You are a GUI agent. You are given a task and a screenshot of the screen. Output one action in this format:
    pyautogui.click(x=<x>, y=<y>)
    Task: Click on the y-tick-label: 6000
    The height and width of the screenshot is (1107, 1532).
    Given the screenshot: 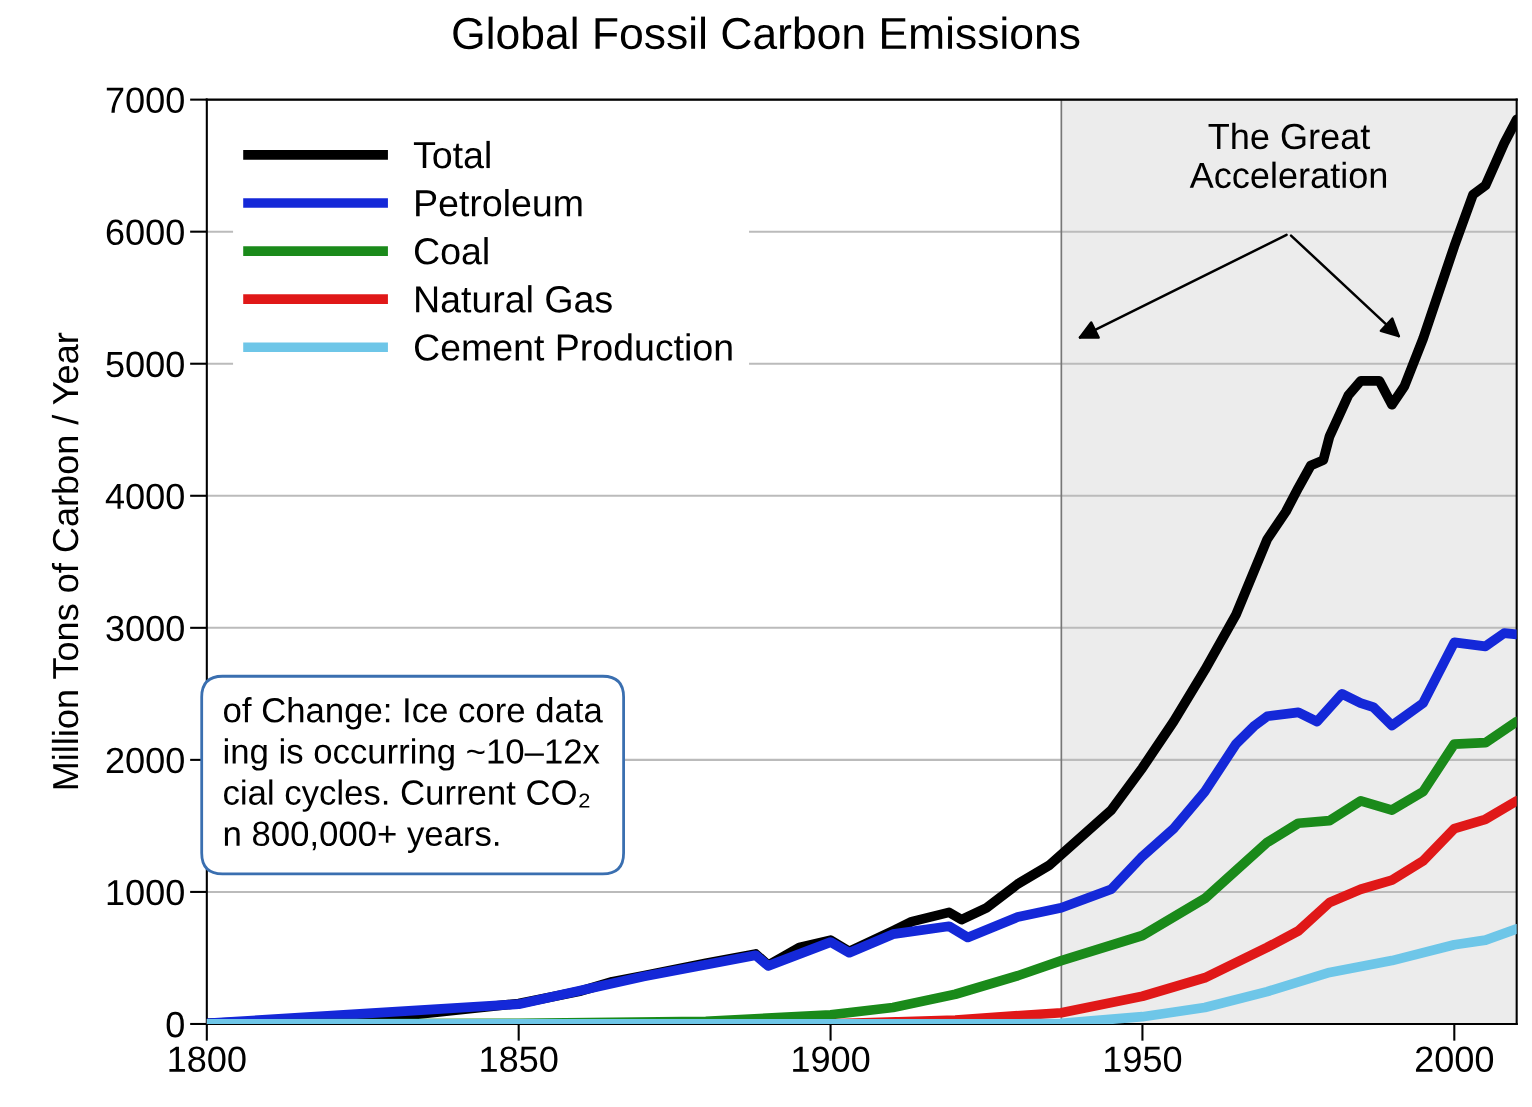 What is the action you would take?
    pyautogui.click(x=145, y=232)
    